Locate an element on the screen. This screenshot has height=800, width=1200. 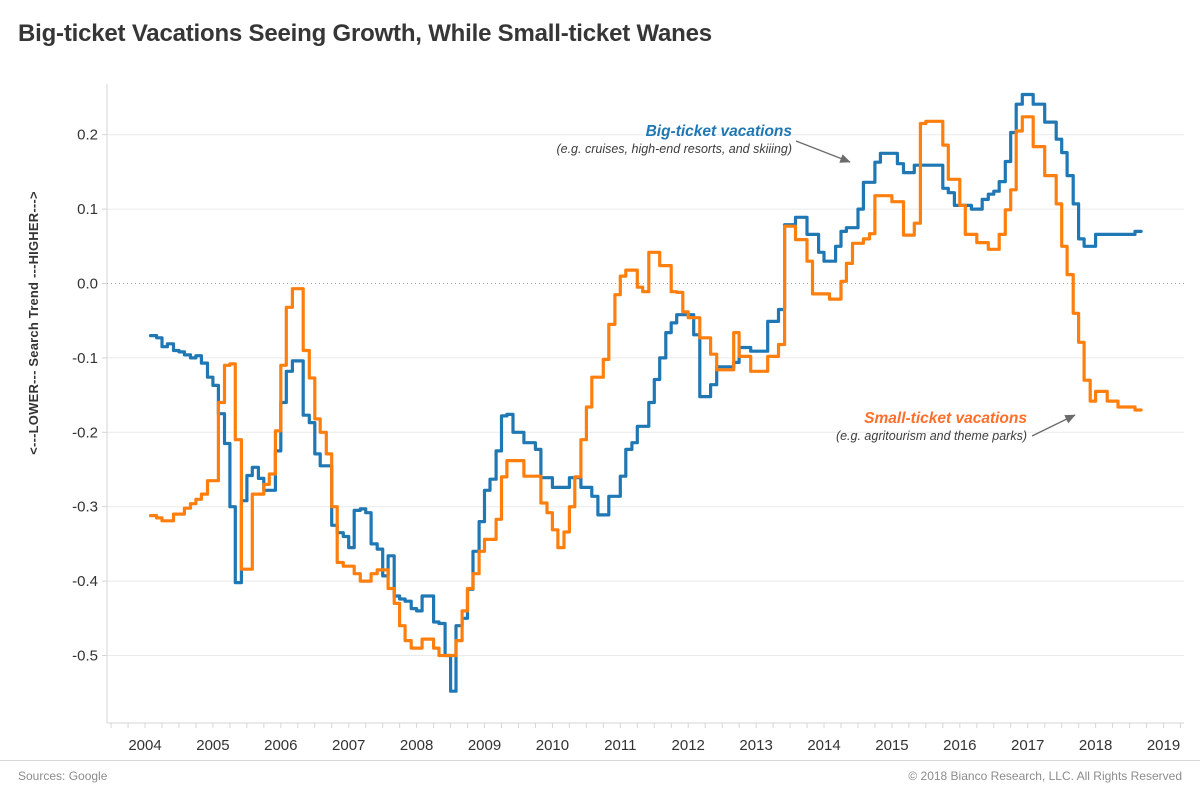
small-ticket-arrow is located at coordinates (1053, 425).